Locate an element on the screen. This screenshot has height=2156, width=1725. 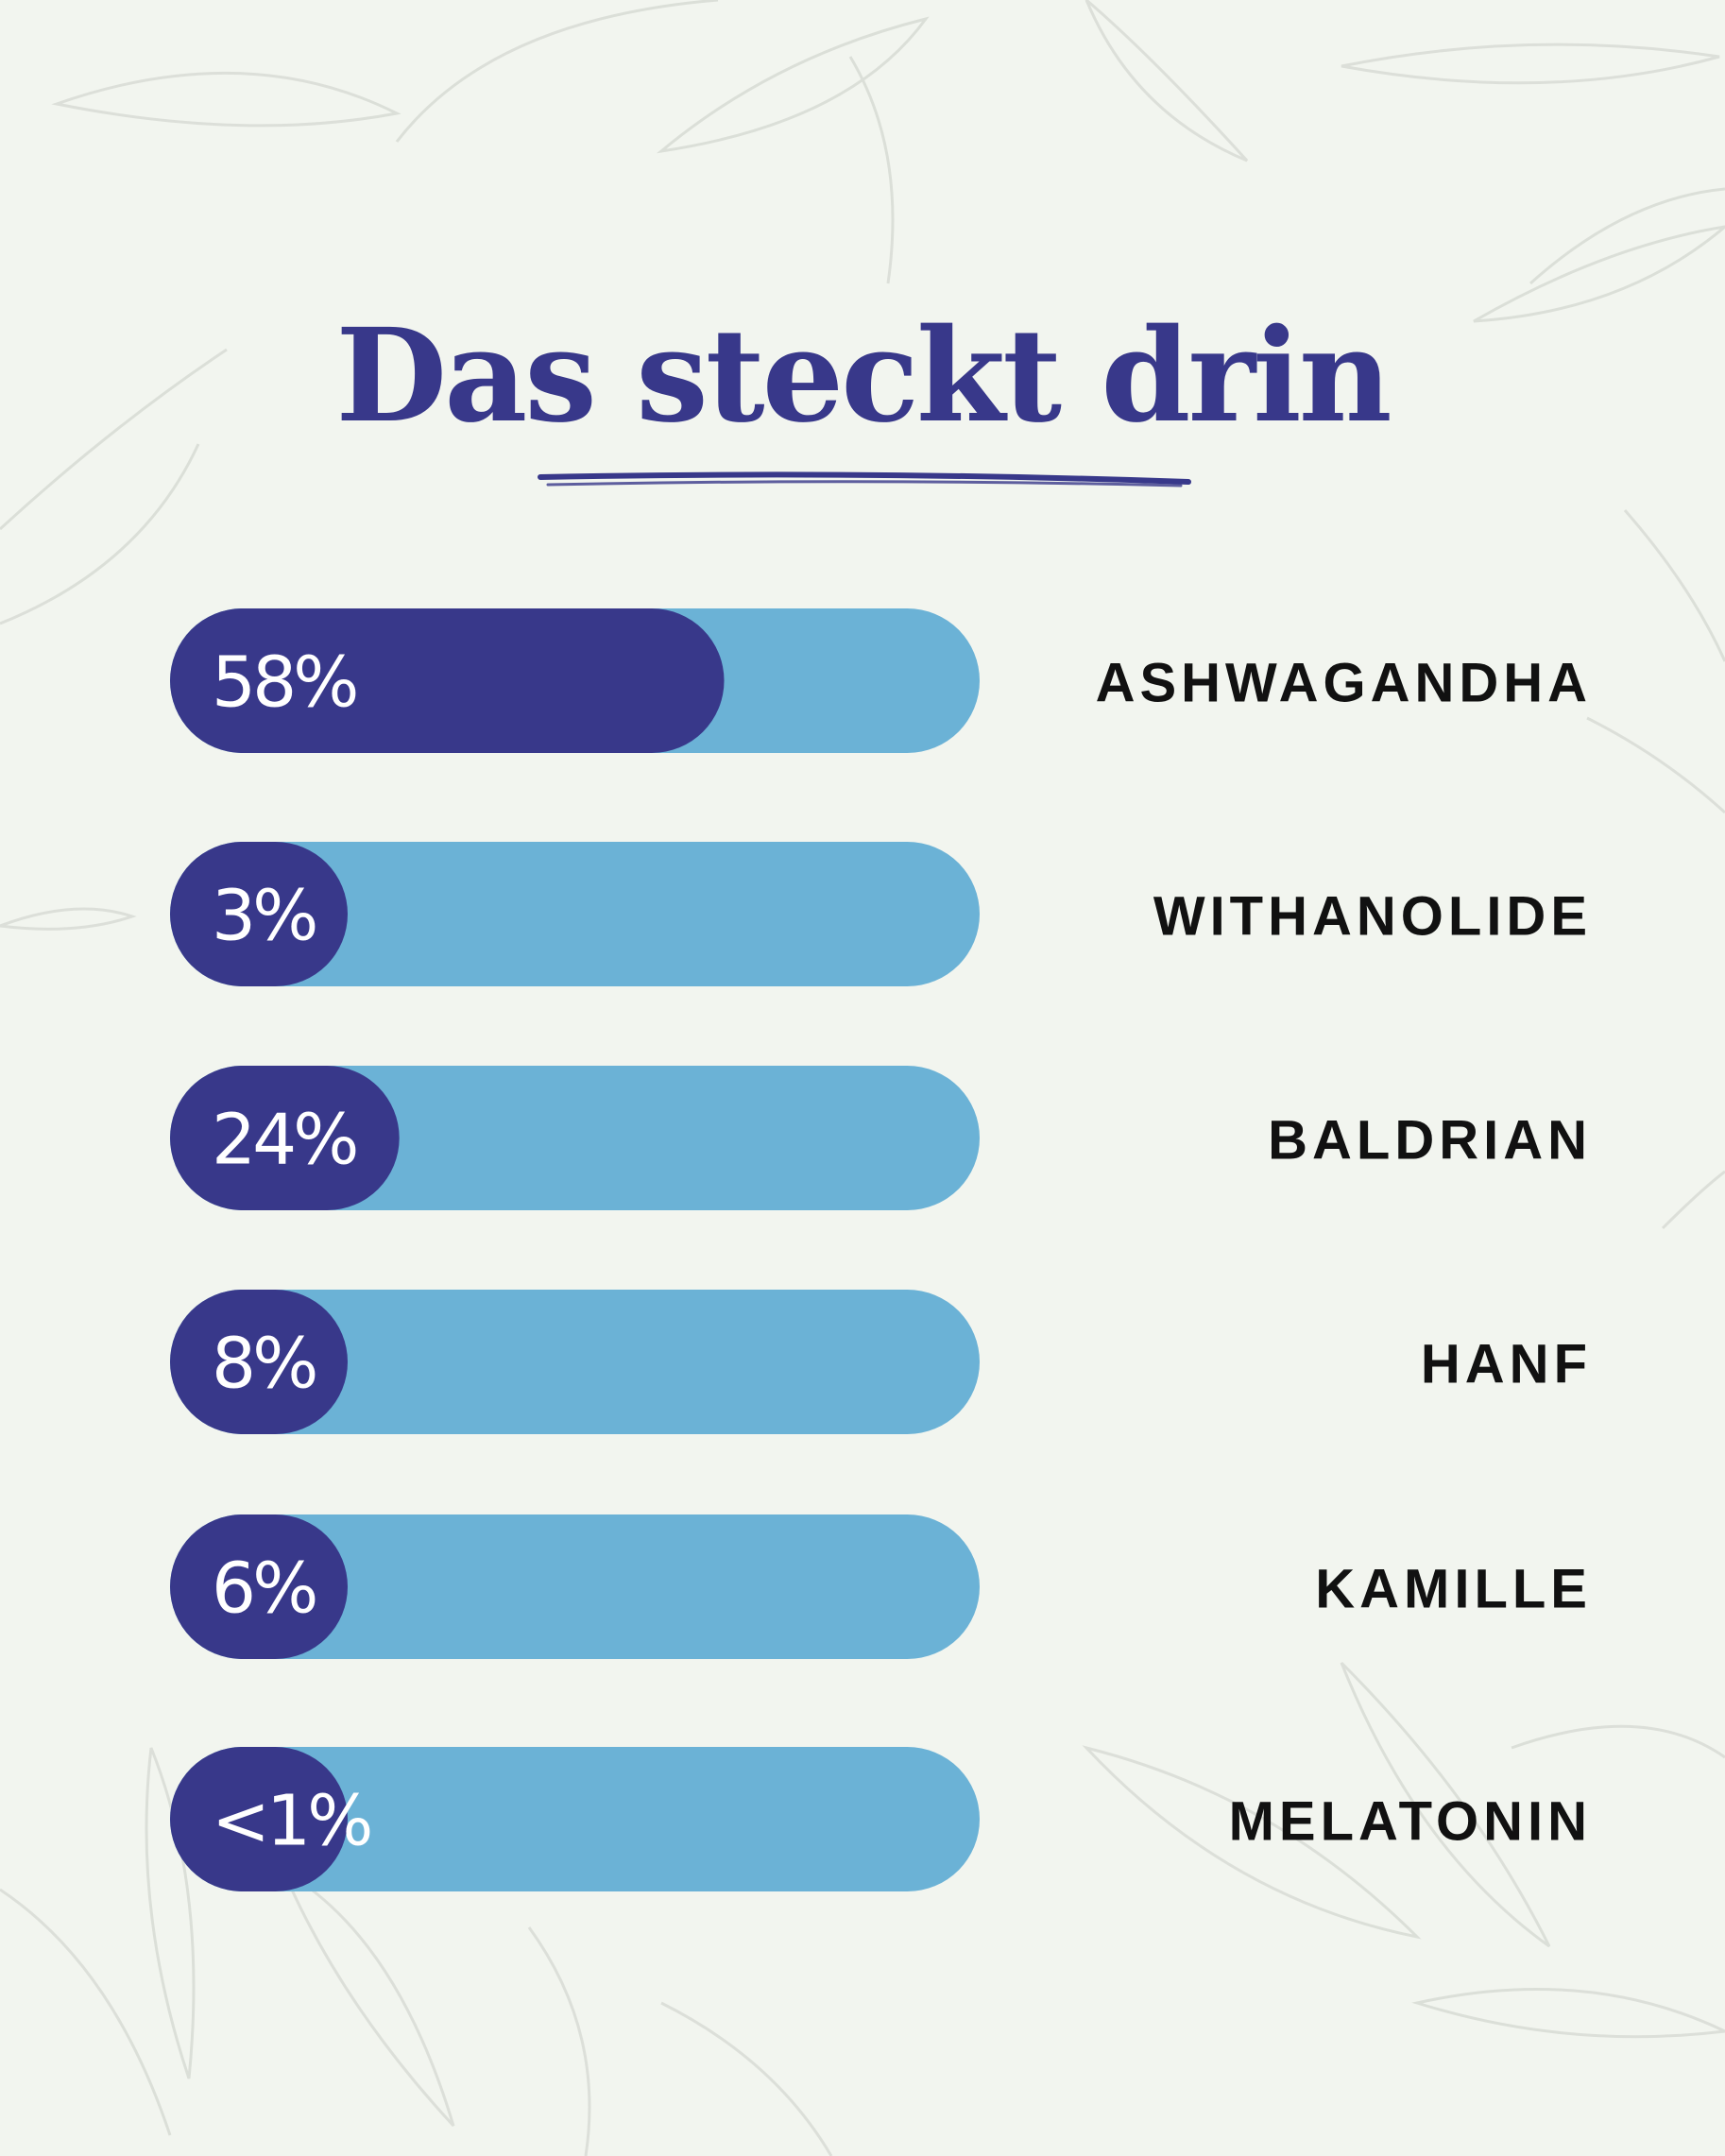
bar-value-label: <1% is located at coordinates (291, 1821).